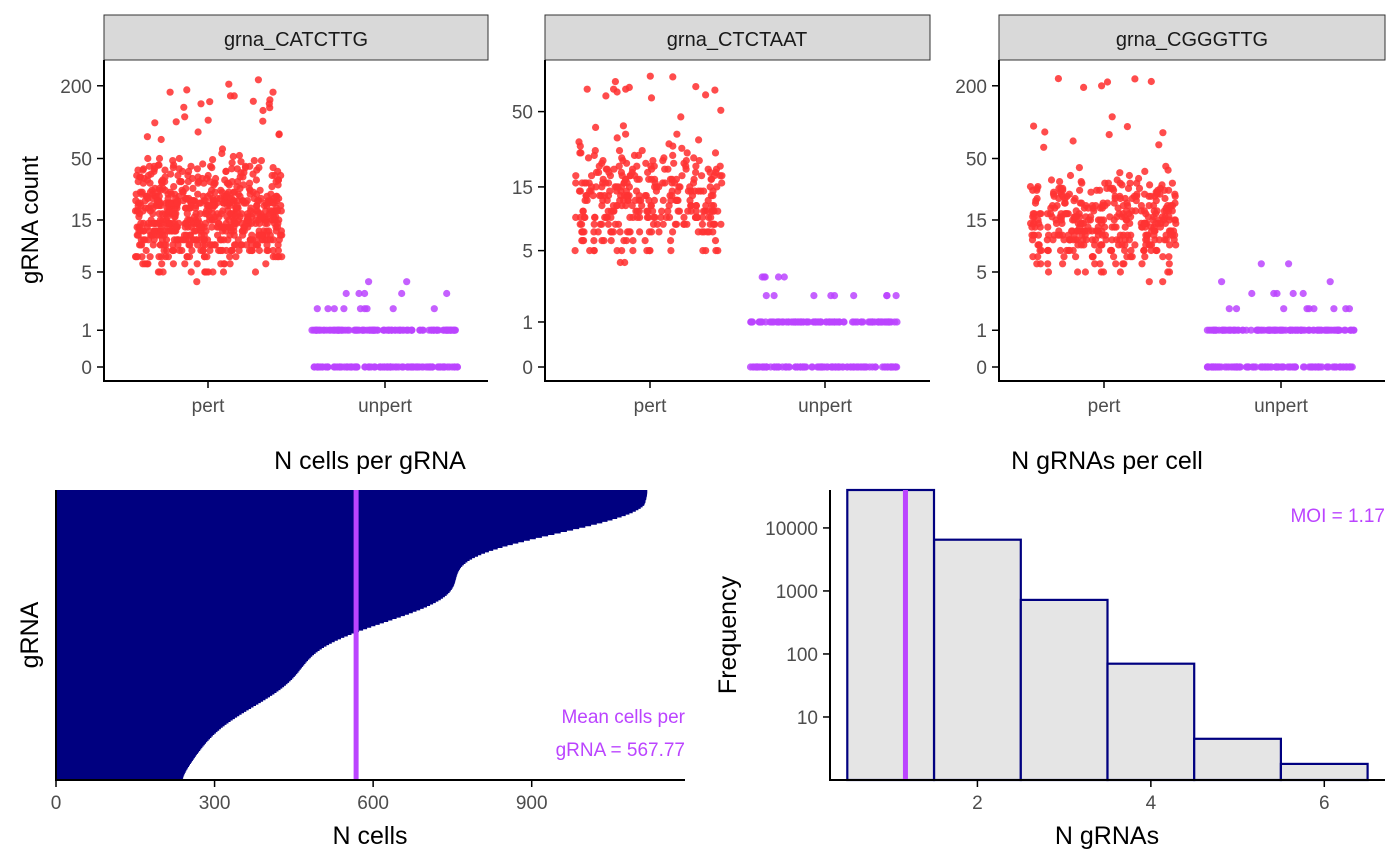 This screenshot has width=1400, height=866. What do you see at coordinates (299, 797) in the screenshot?
I see `x-axis-ticks: 0 300 600 900` at bounding box center [299, 797].